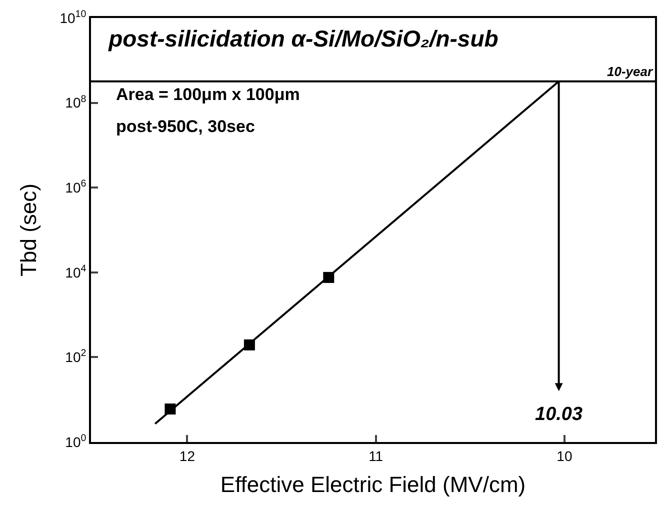 Image resolution: width=658 pixels, height=512 pixels. I want to click on y-axis-title: Tbd (sec), so click(28, 230).